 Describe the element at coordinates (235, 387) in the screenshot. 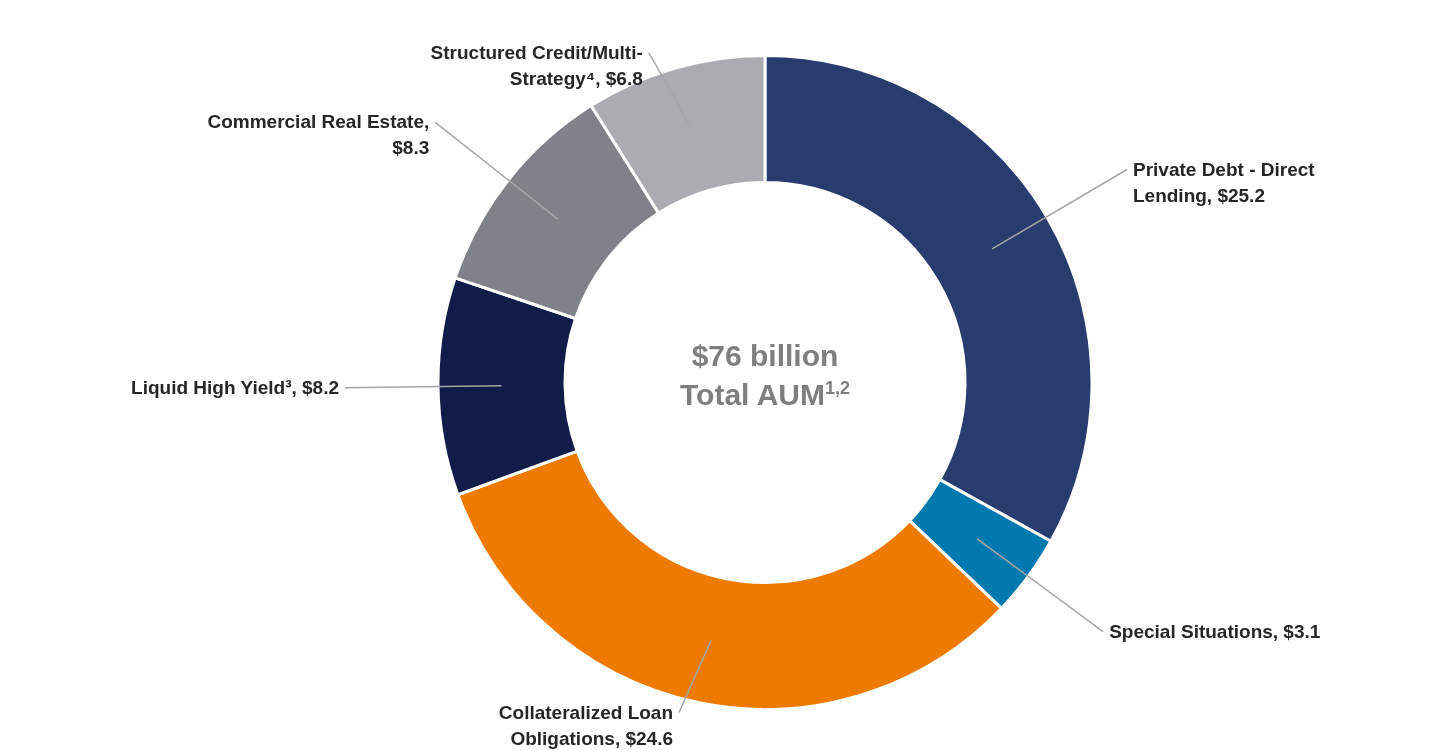

I see `slice-label: Liquid High Yield³, $8.2` at that location.